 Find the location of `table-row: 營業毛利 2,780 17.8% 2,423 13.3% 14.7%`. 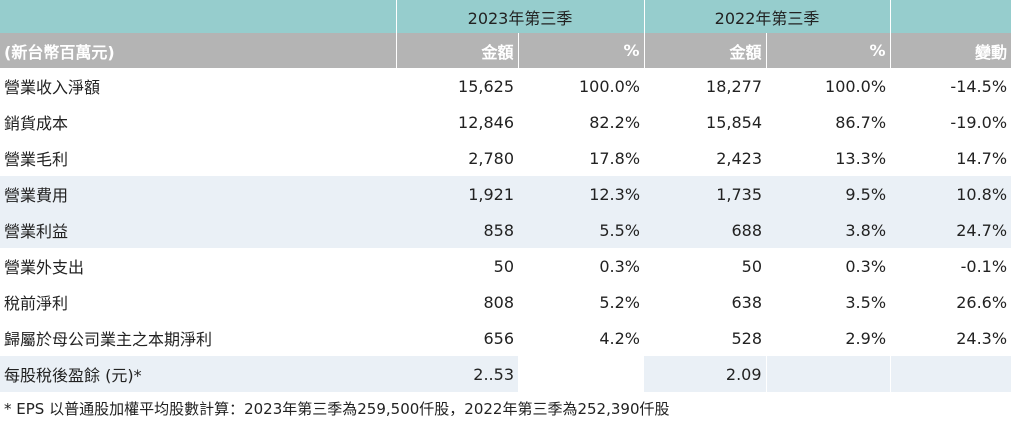

table-row: 營業毛利 2,780 17.8% 2,423 13.3% 14.7% is located at coordinates (505, 158).